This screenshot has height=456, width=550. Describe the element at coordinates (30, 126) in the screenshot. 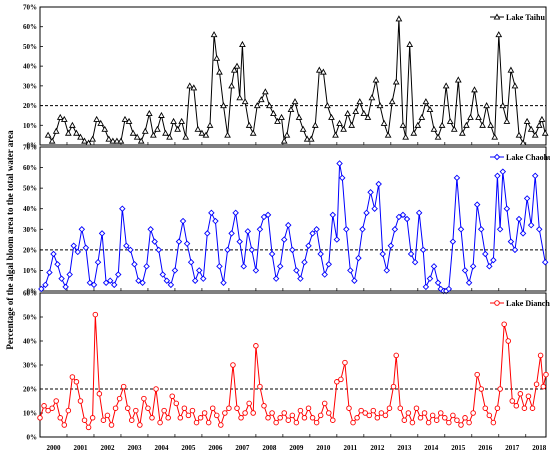

I see `y-tick-label: 10%` at that location.